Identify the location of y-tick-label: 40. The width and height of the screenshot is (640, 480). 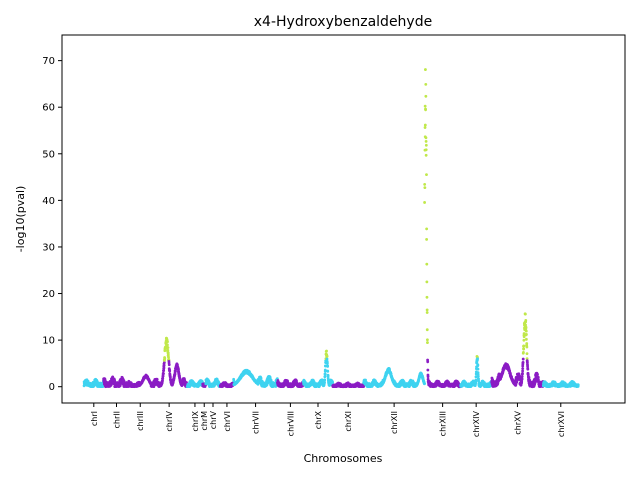
(48, 201).